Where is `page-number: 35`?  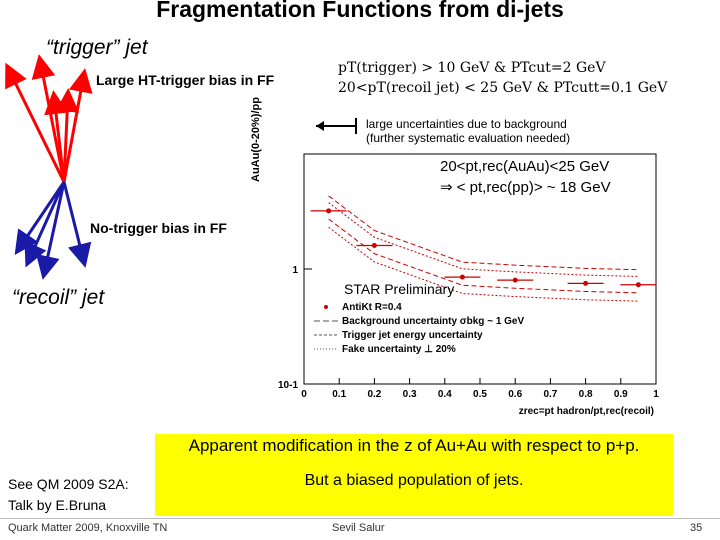
page-number: 35 is located at coordinates (696, 528).